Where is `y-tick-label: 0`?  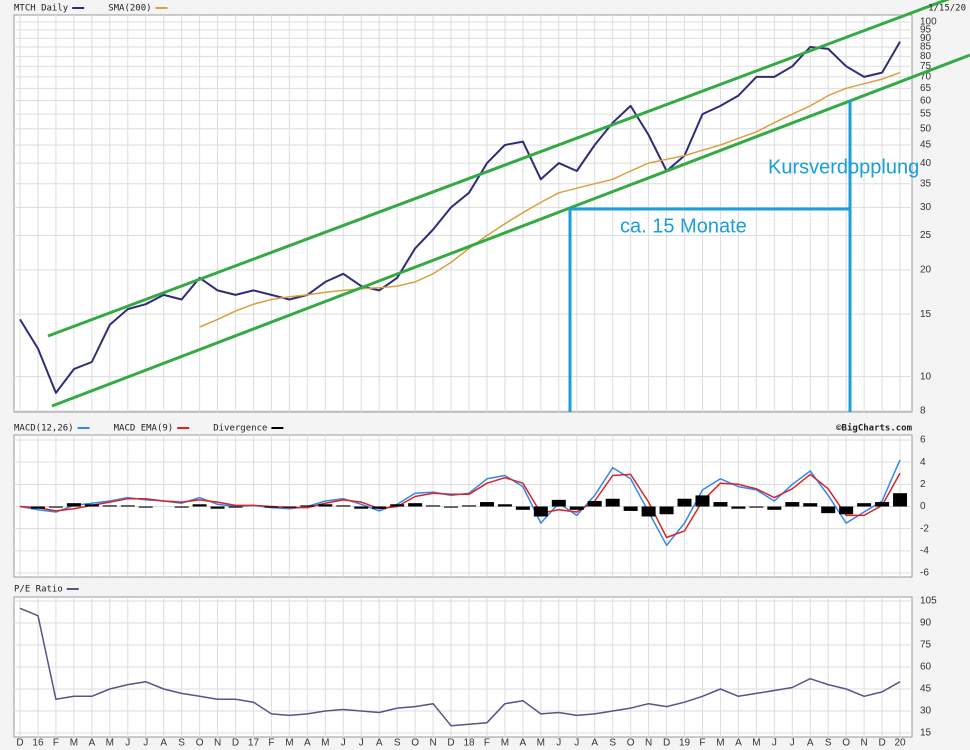
y-tick-label: 0 is located at coordinates (923, 506).